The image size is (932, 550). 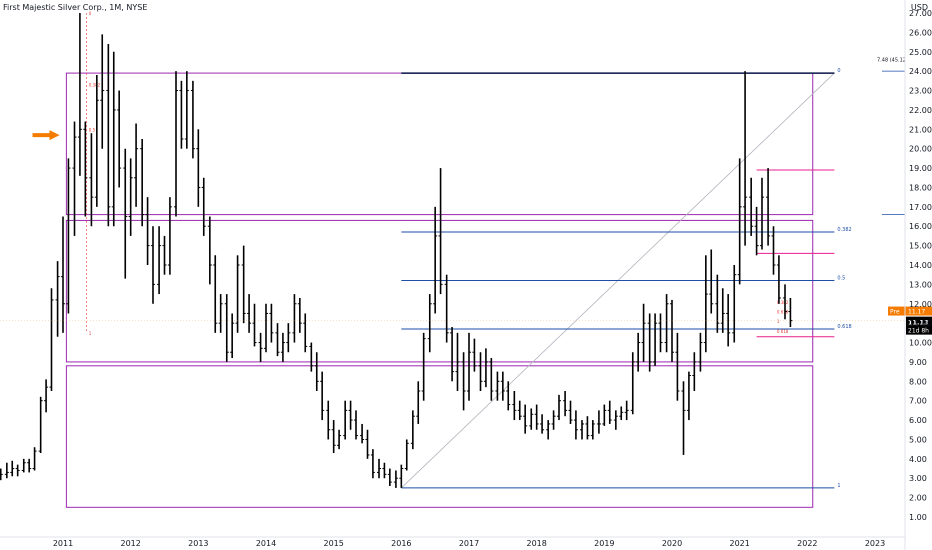 What do you see at coordinates (920, 284) in the screenshot?
I see `y-tick-label: 13.00` at bounding box center [920, 284].